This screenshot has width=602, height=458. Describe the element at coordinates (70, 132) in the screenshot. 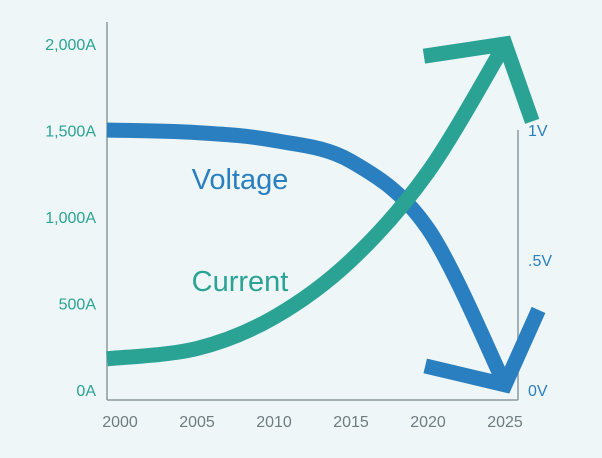

I see `y-left-tick-label: 1,500A` at that location.